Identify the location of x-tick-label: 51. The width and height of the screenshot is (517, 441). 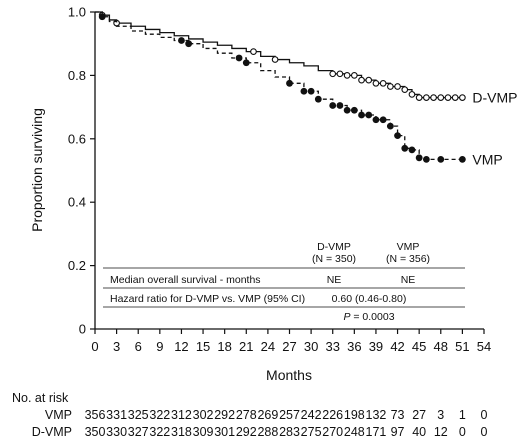
(462, 346).